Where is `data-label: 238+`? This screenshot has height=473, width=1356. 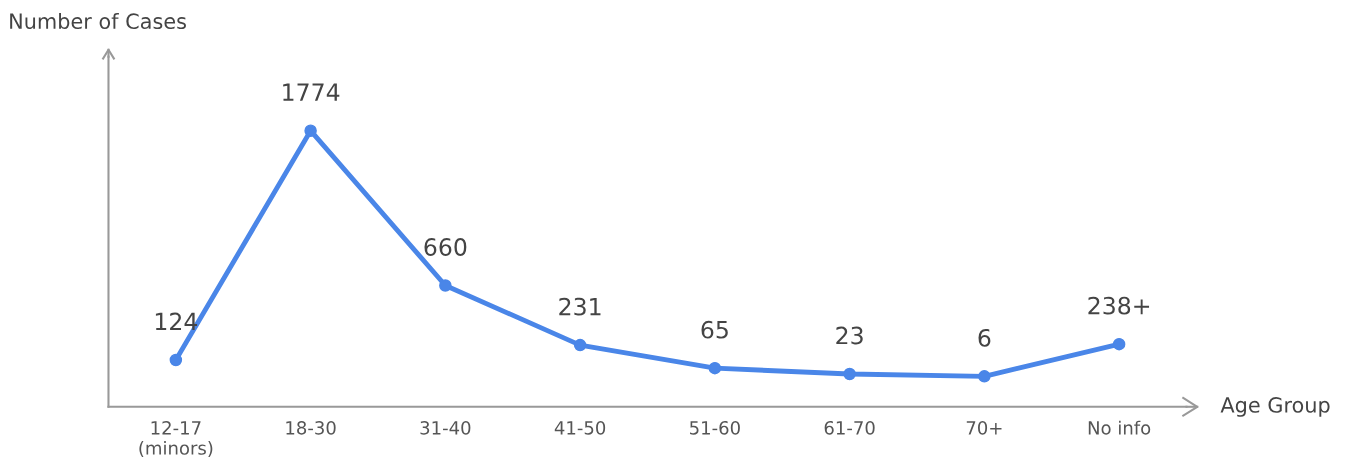
data-label: 238+ is located at coordinates (1119, 305).